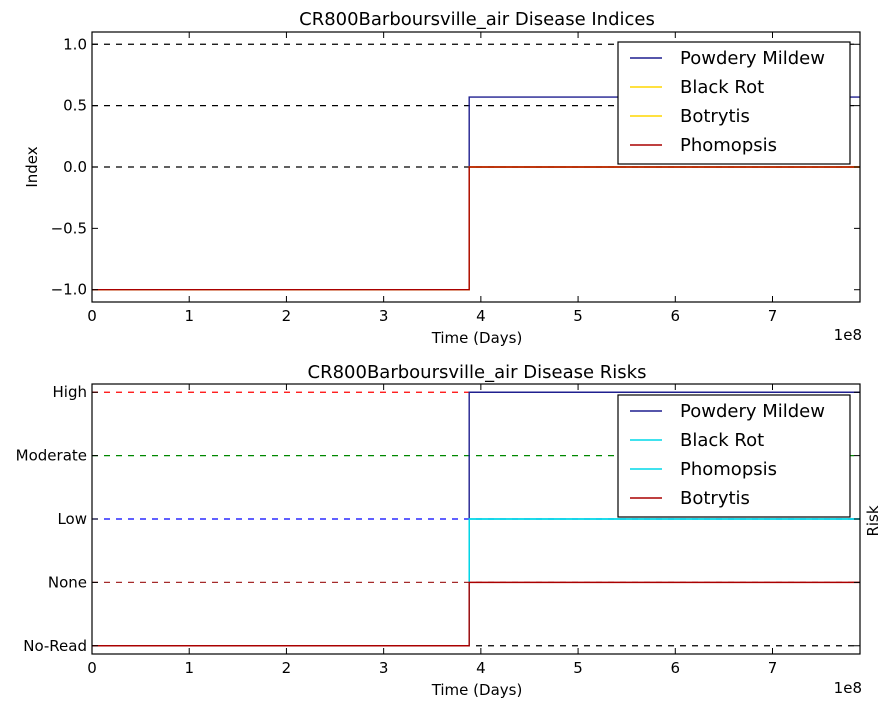  Describe the element at coordinates (32, 166) in the screenshot. I see `indices-chart-ylabel: Index` at that location.